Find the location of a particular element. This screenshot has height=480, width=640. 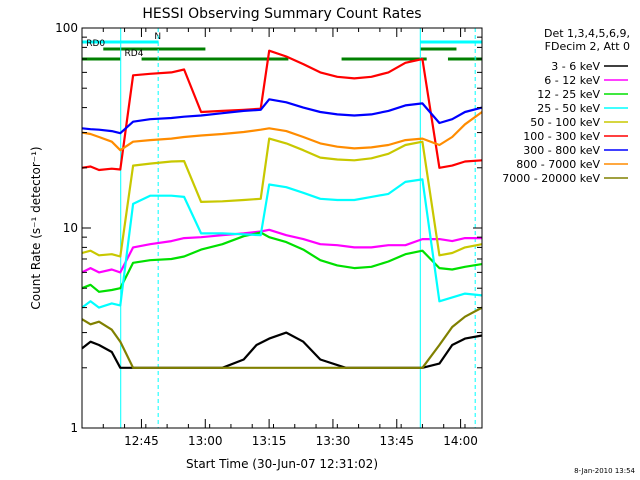

series-line-300-800-kev is located at coordinates (282, 116).